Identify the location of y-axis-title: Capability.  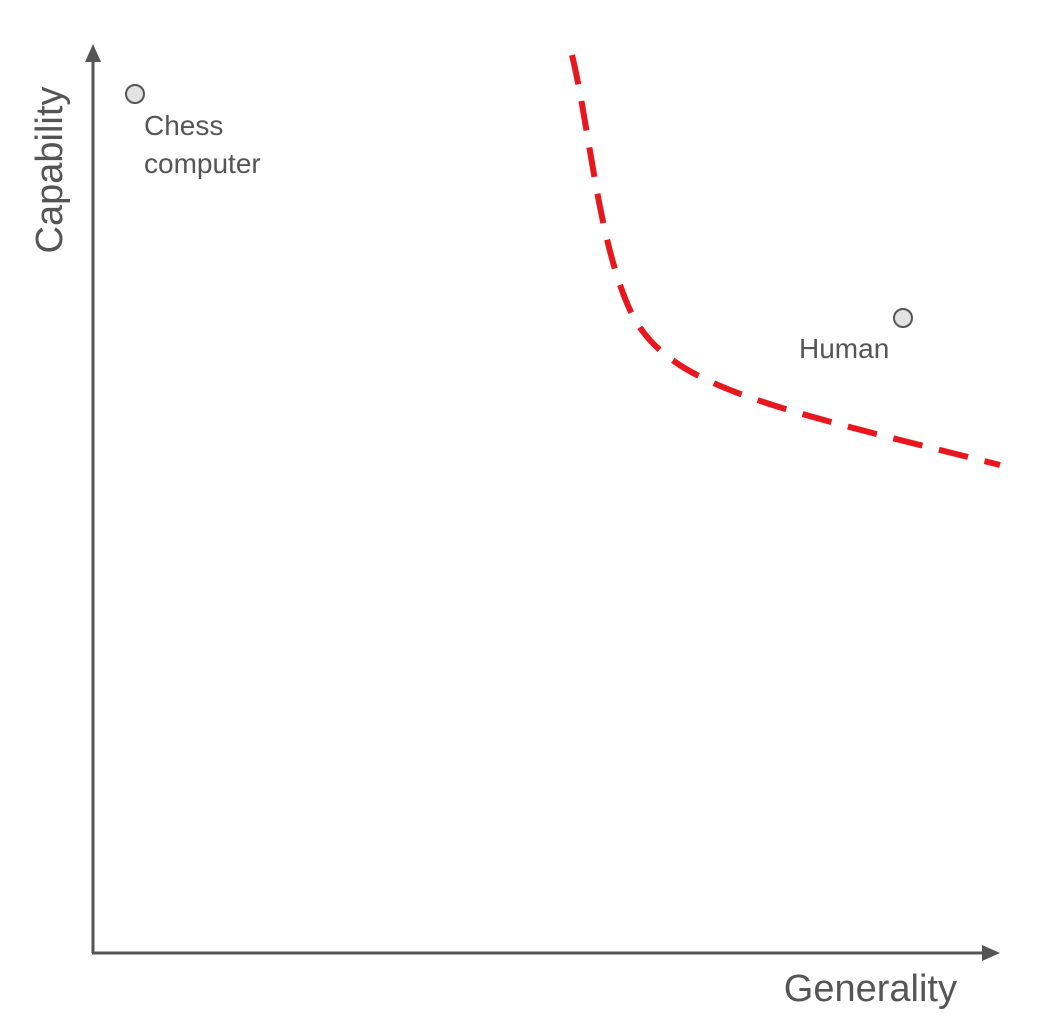
(50, 170).